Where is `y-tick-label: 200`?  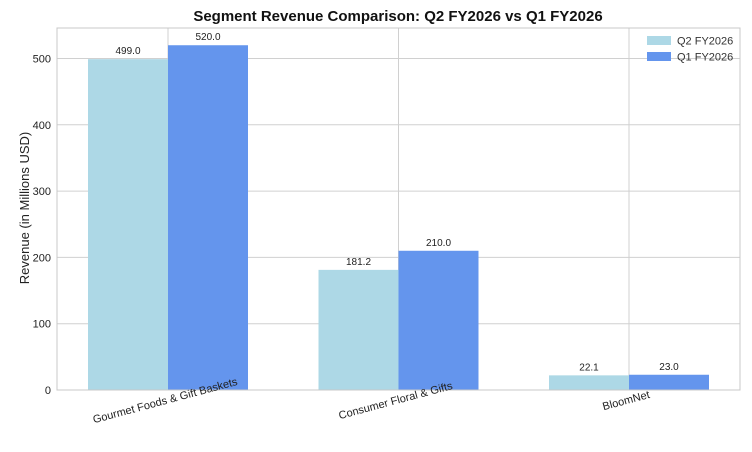
y-tick-label: 200 is located at coordinates (42, 258).